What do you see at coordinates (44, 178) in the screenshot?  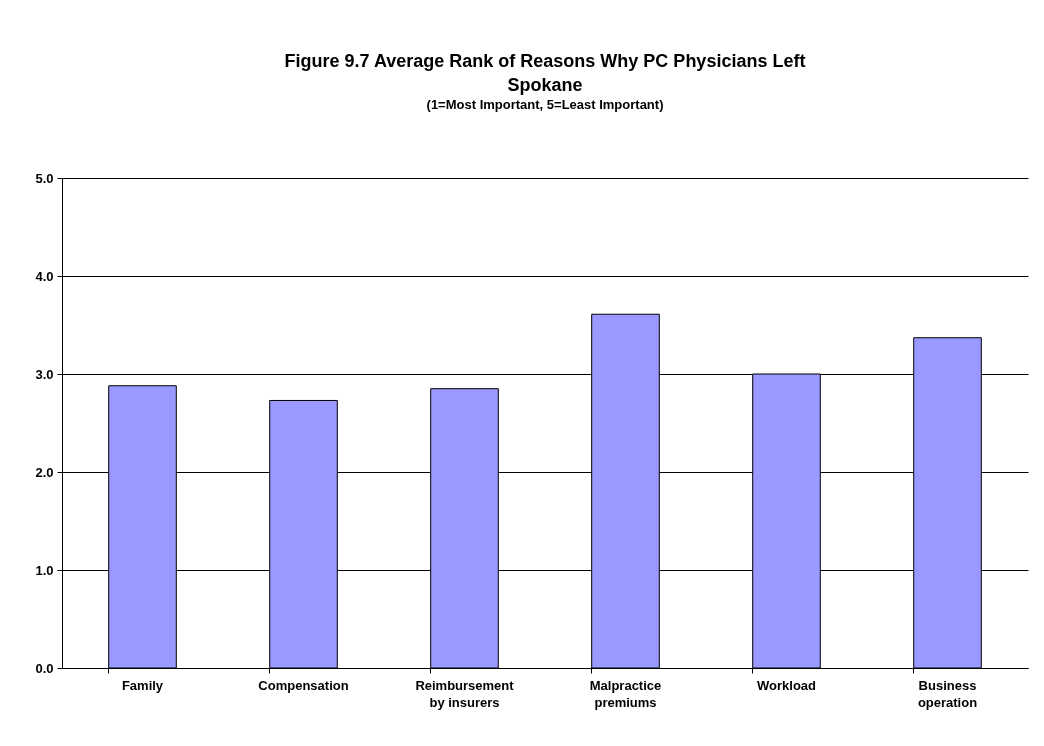 I see `y-tick-label: 5.0` at bounding box center [44, 178].